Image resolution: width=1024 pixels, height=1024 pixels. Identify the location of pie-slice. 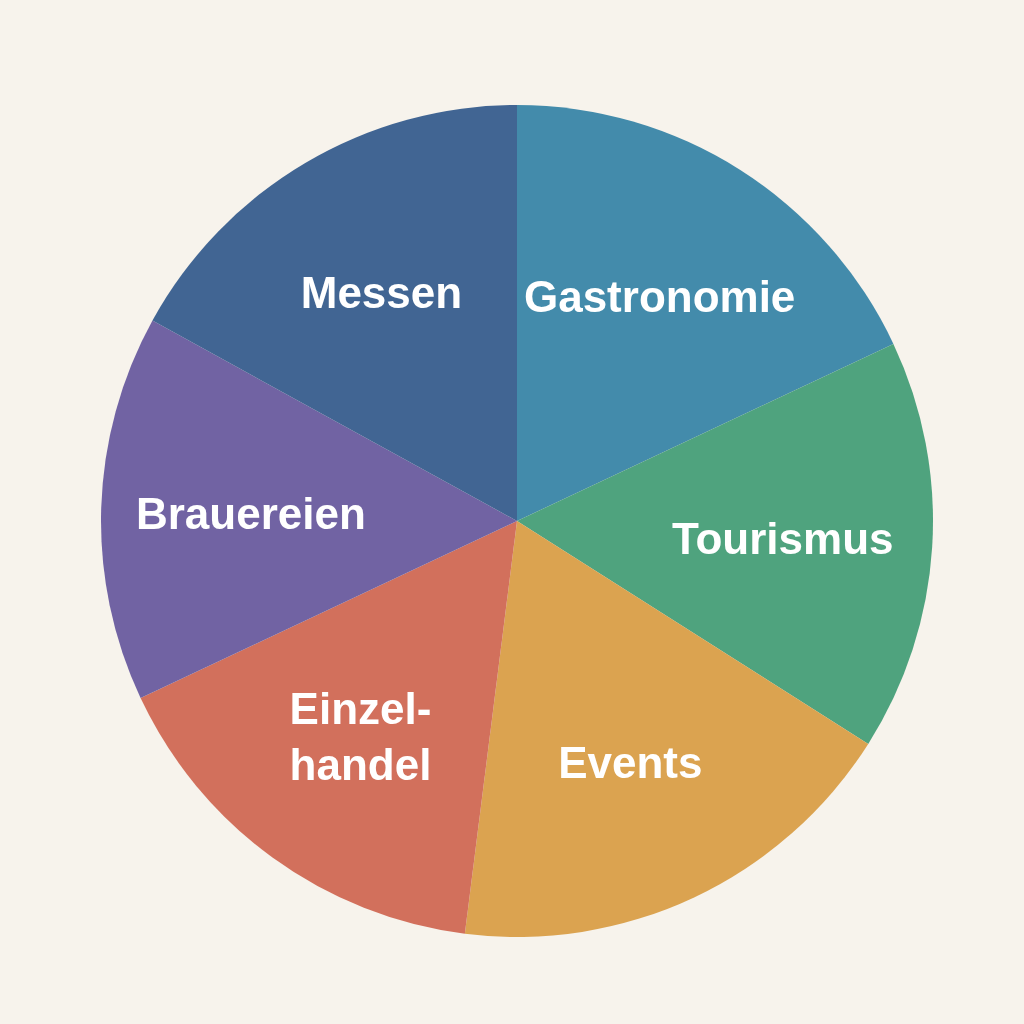
(705, 313).